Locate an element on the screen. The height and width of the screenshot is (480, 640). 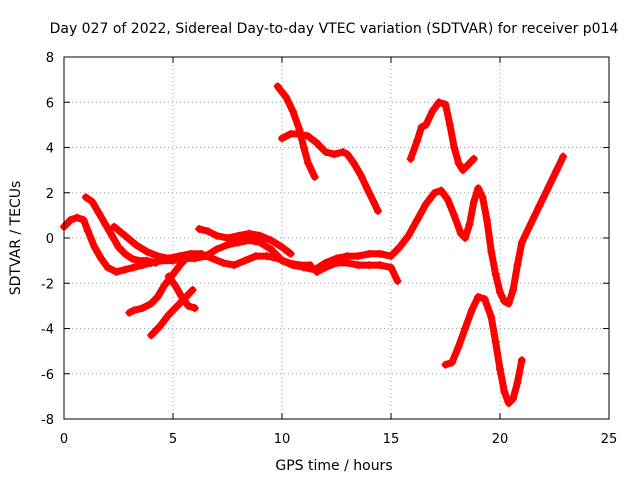
y-tick-label: 2 is located at coordinates (50, 194).